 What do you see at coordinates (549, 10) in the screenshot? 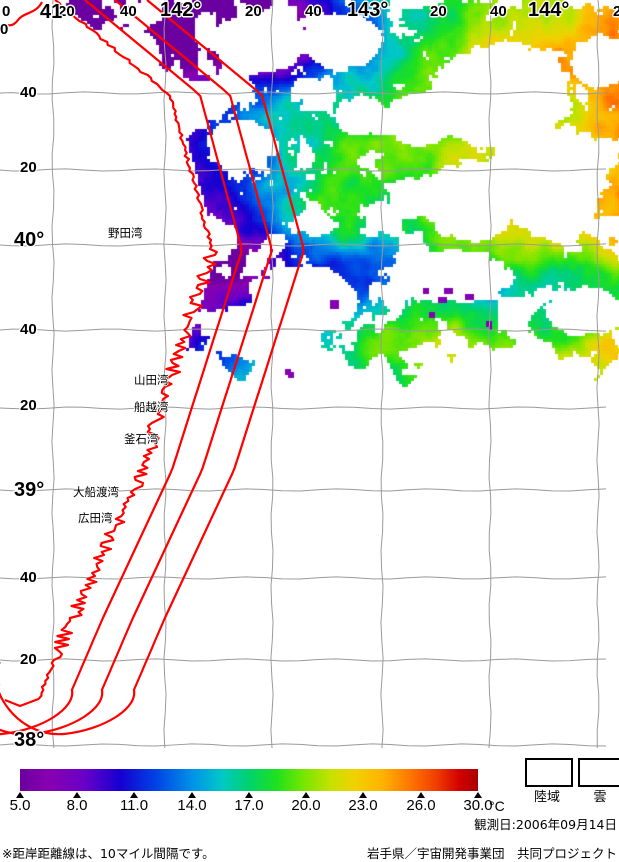
I see `top-axis-label-9: 144°` at bounding box center [549, 10].